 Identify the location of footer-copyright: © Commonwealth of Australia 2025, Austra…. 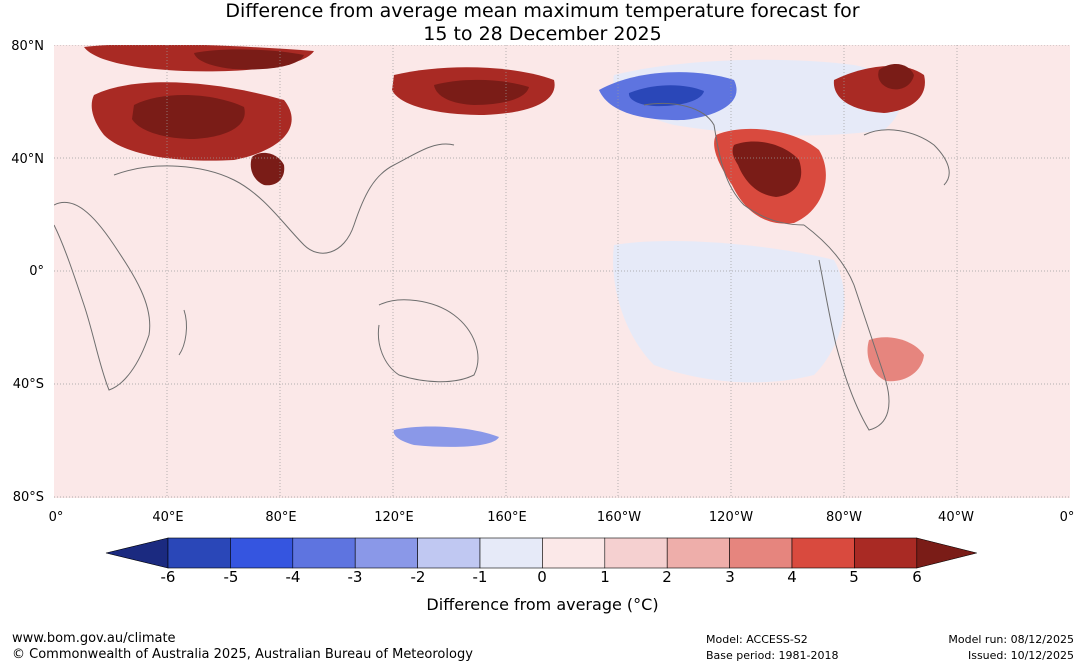
(242, 654).